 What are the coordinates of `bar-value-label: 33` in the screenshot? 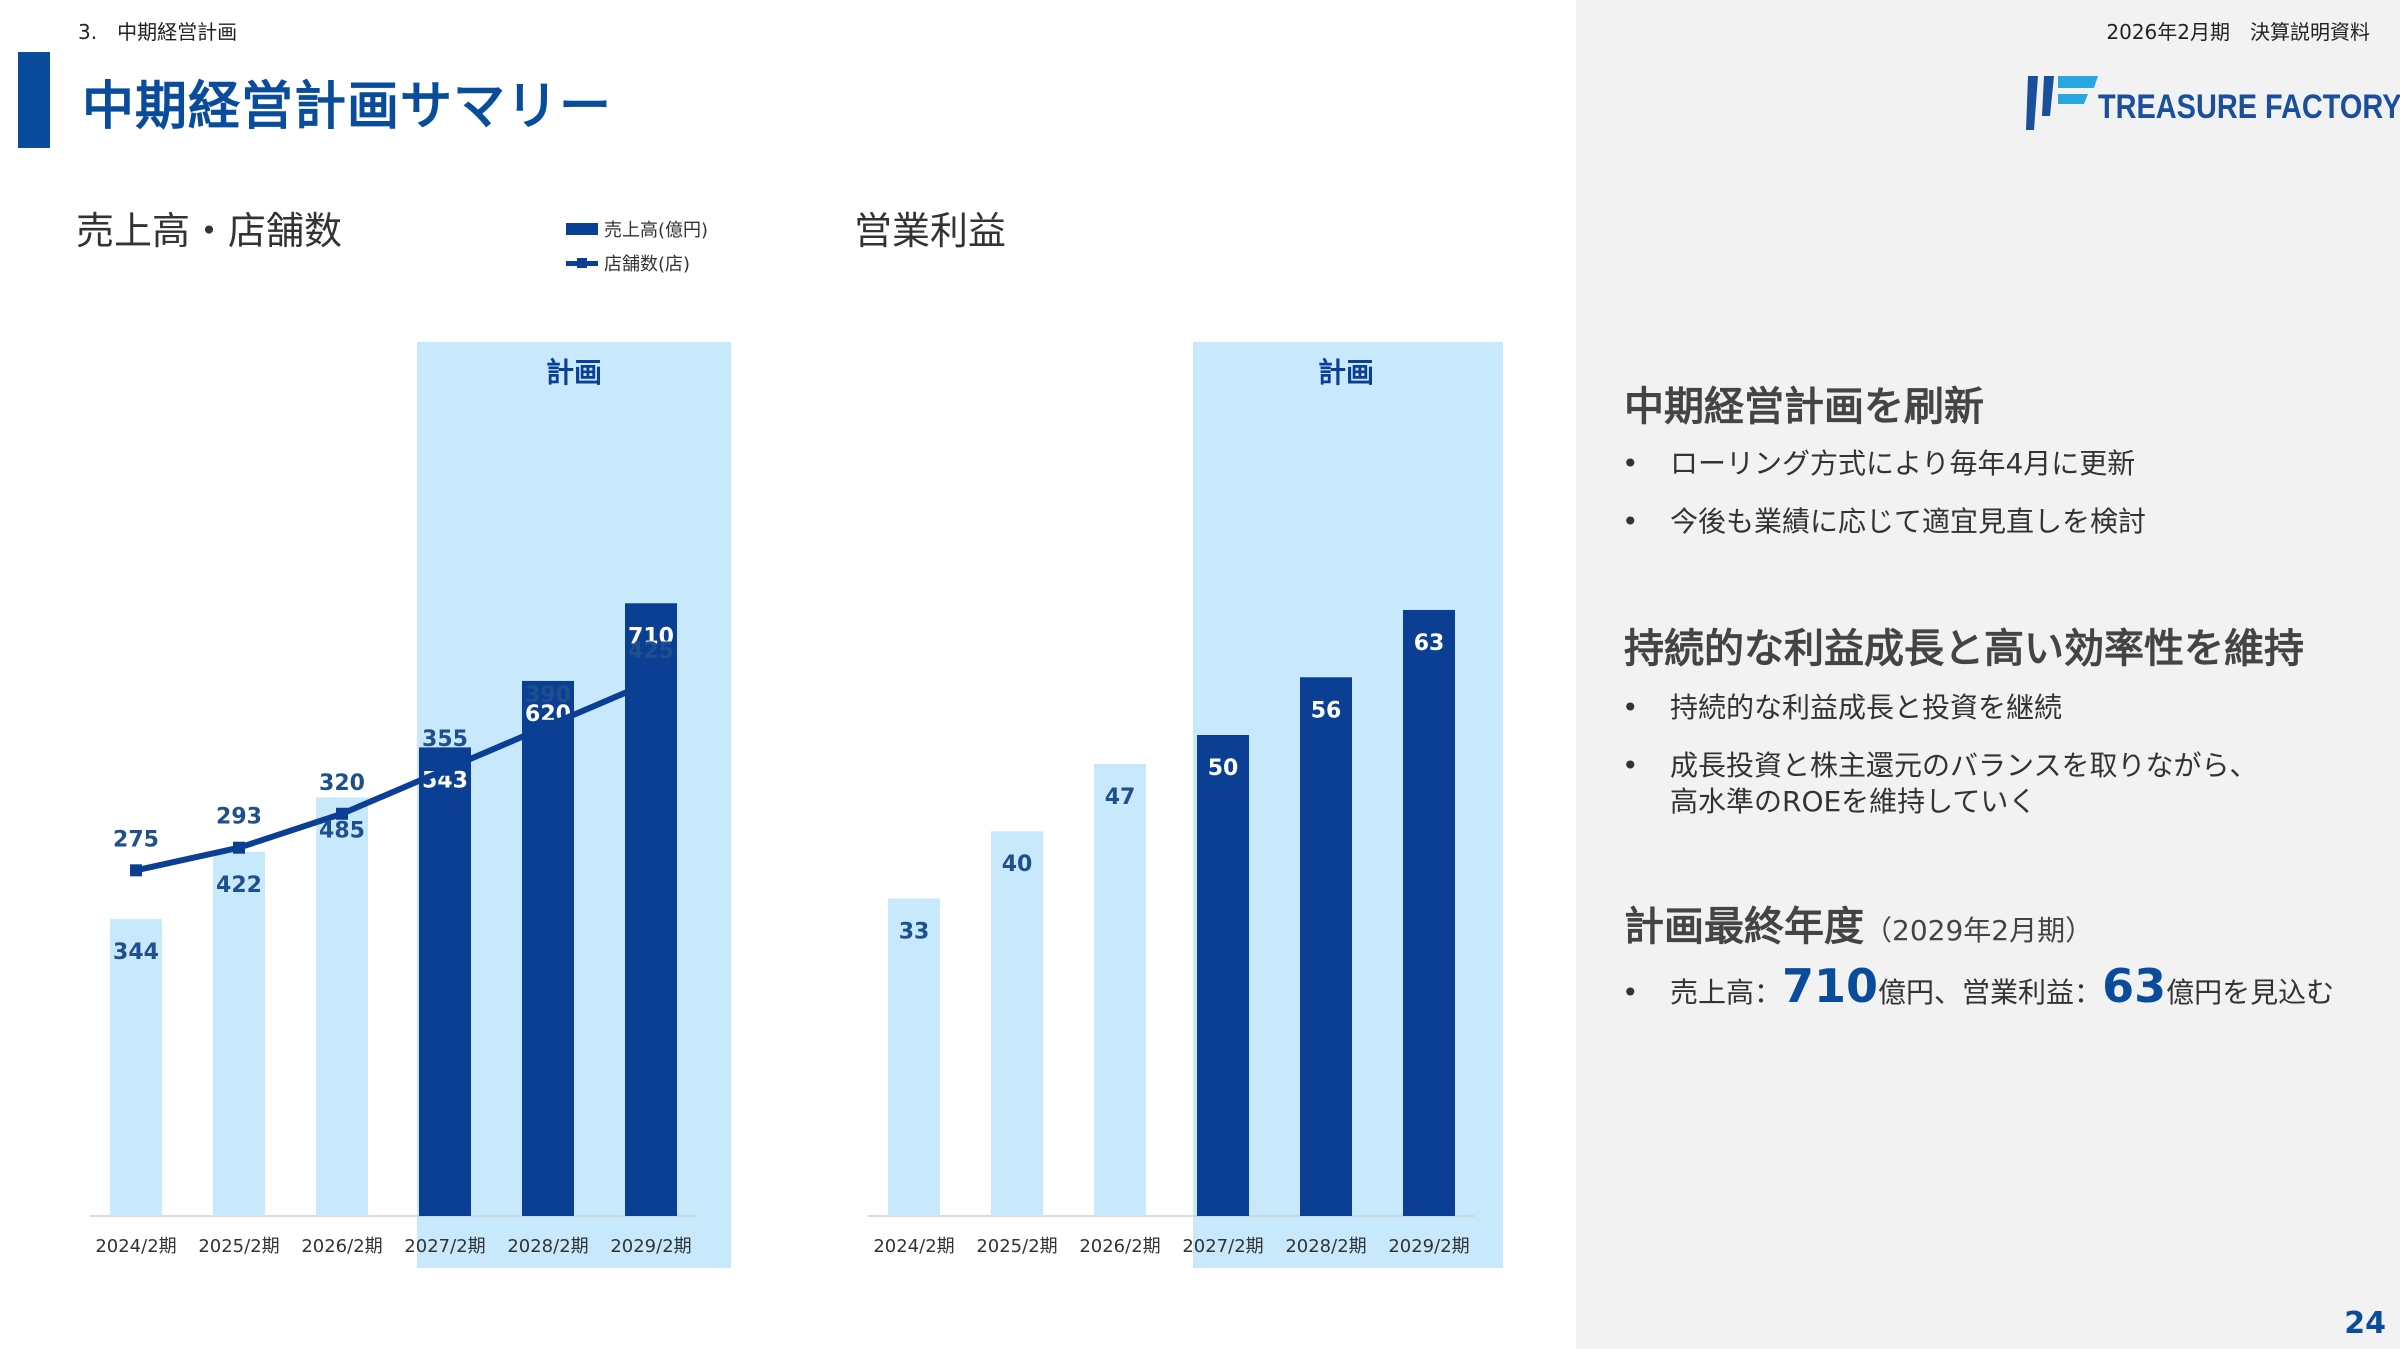 It's located at (914, 932).